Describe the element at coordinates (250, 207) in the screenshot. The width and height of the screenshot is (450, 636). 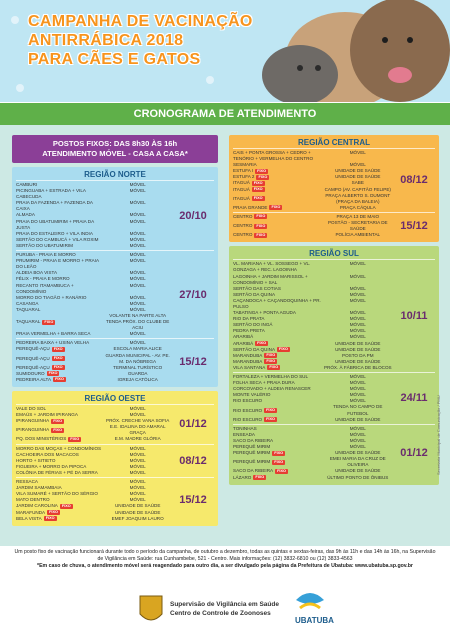
I see `place: PRAIA GRANDE` at that location.